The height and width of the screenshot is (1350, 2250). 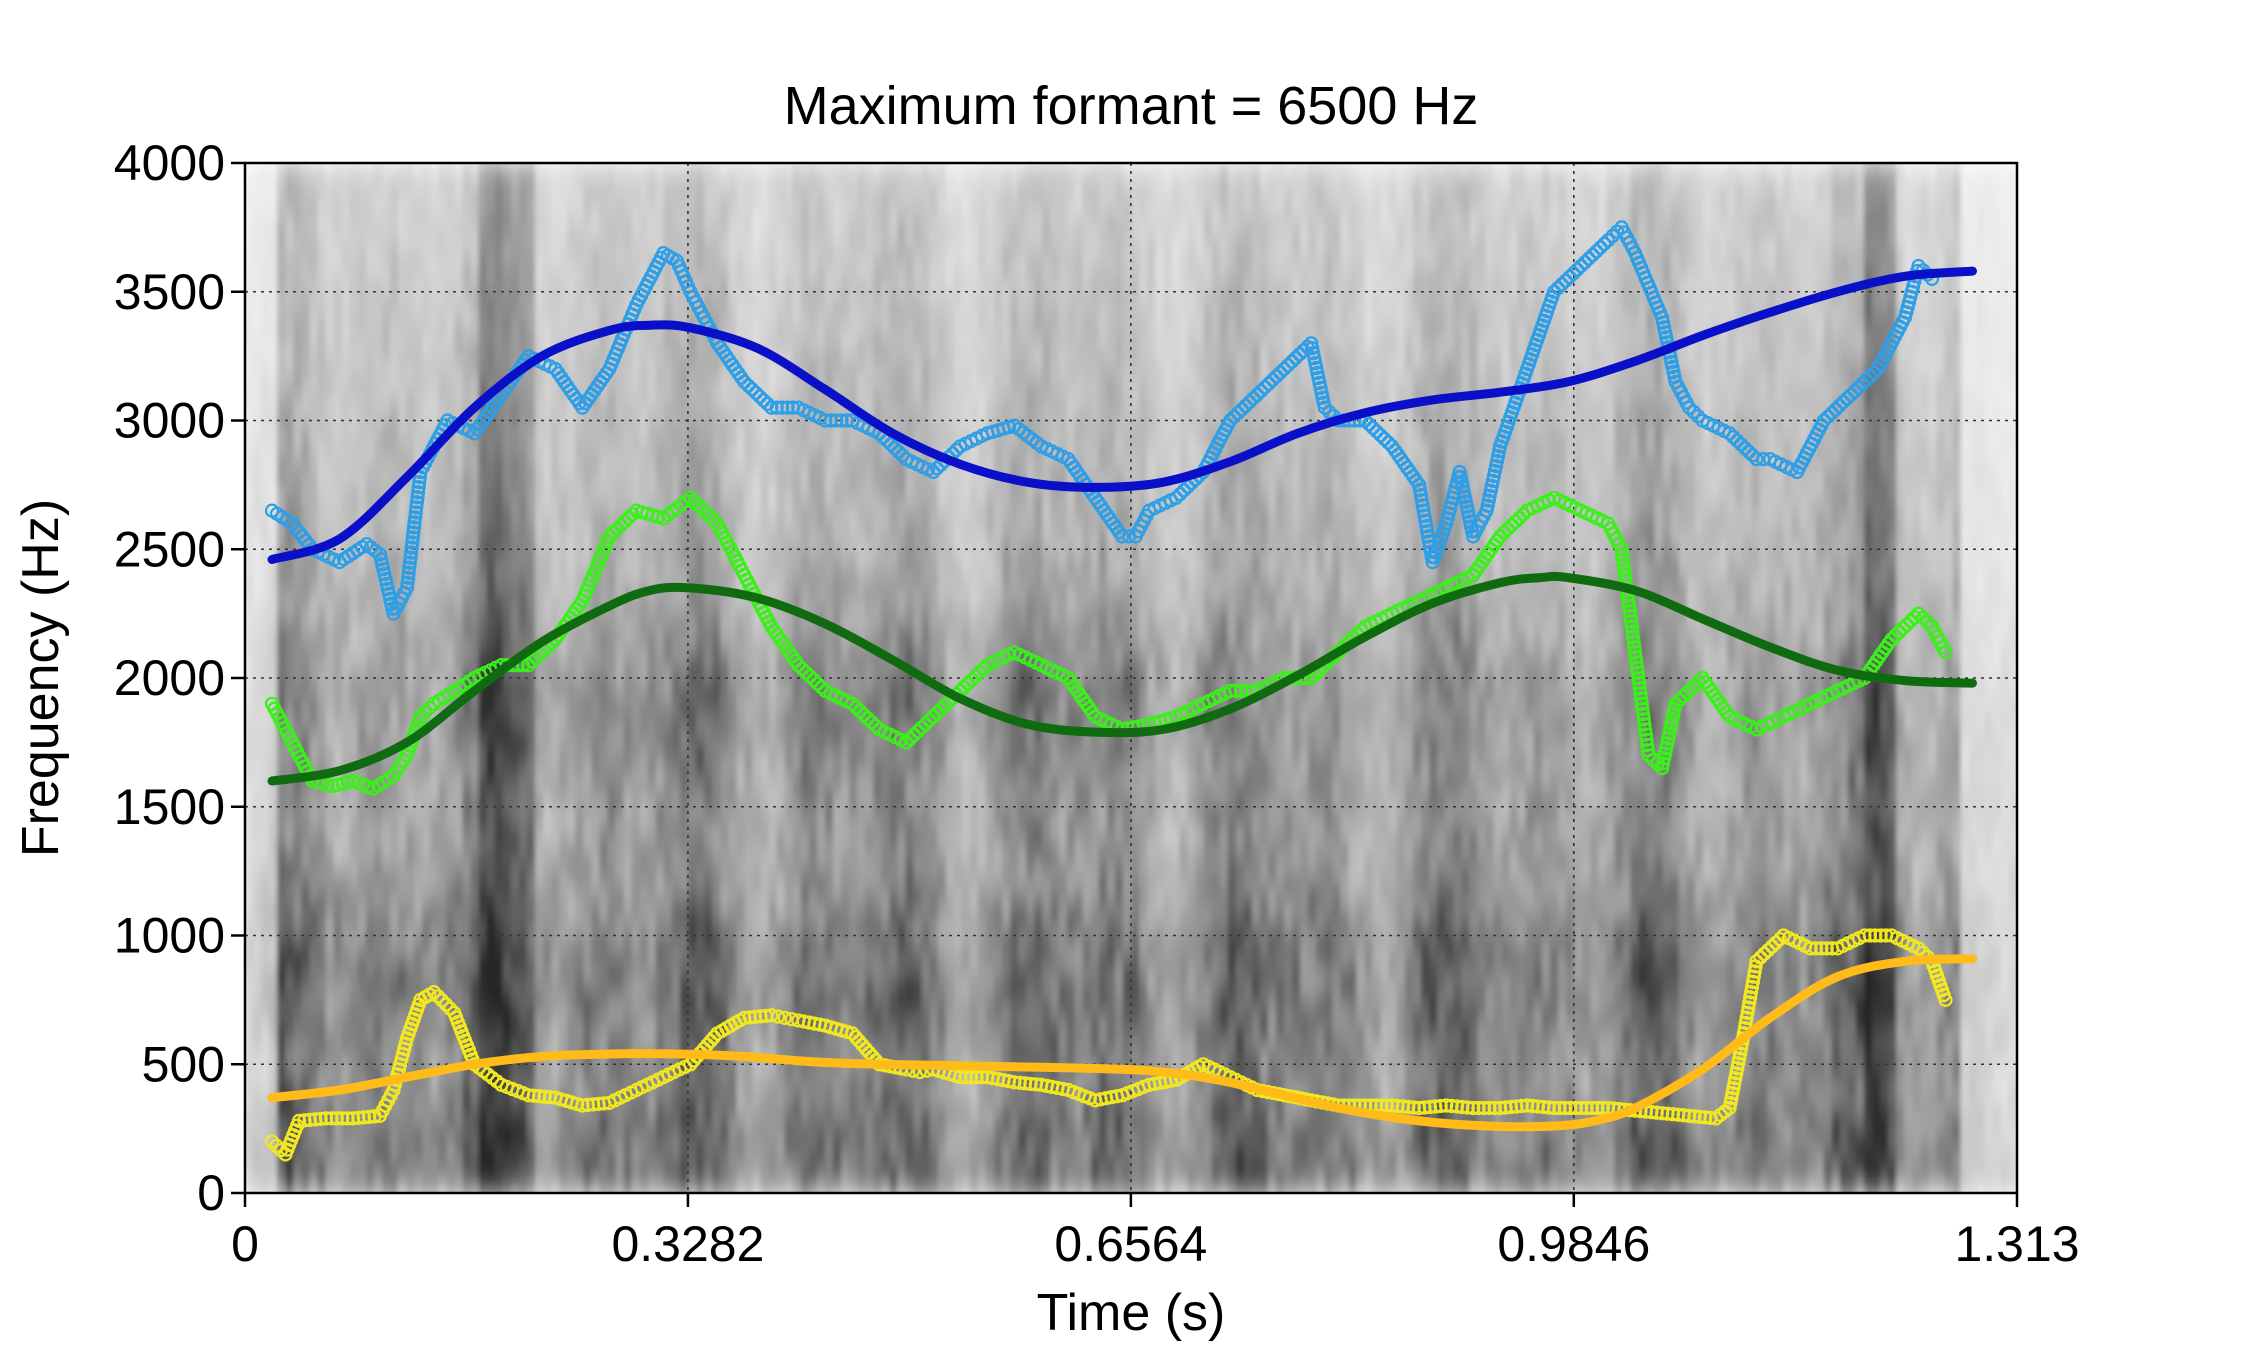 I want to click on x-tick-label: 0, so click(x=245, y=1244).